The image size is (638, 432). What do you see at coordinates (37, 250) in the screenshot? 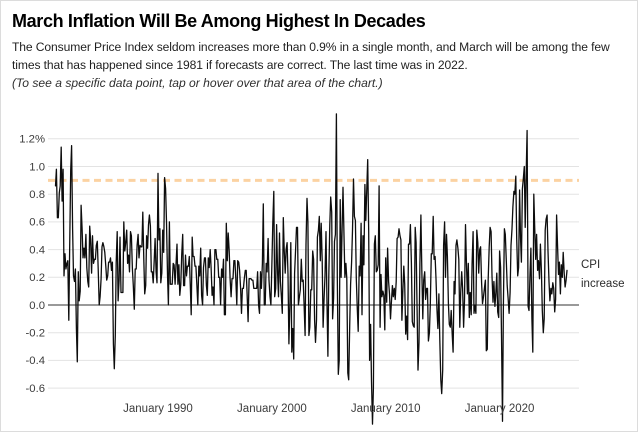
I see `y-axis-tick-label: 0.4` at bounding box center [37, 250].